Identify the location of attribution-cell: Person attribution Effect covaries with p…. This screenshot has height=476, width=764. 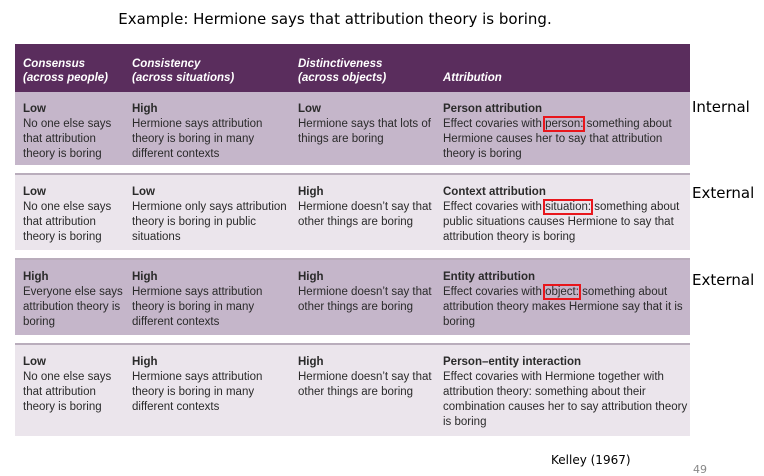
(565, 132).